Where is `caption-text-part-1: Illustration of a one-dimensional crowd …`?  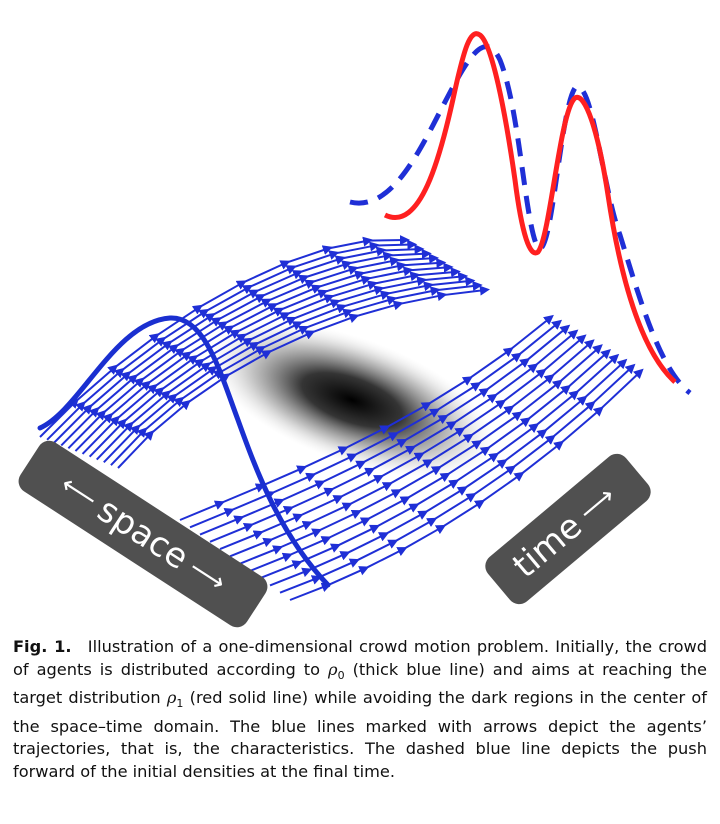 caption-text-part-1: Illustration of a one-dimensional crowd … is located at coordinates (360, 658).